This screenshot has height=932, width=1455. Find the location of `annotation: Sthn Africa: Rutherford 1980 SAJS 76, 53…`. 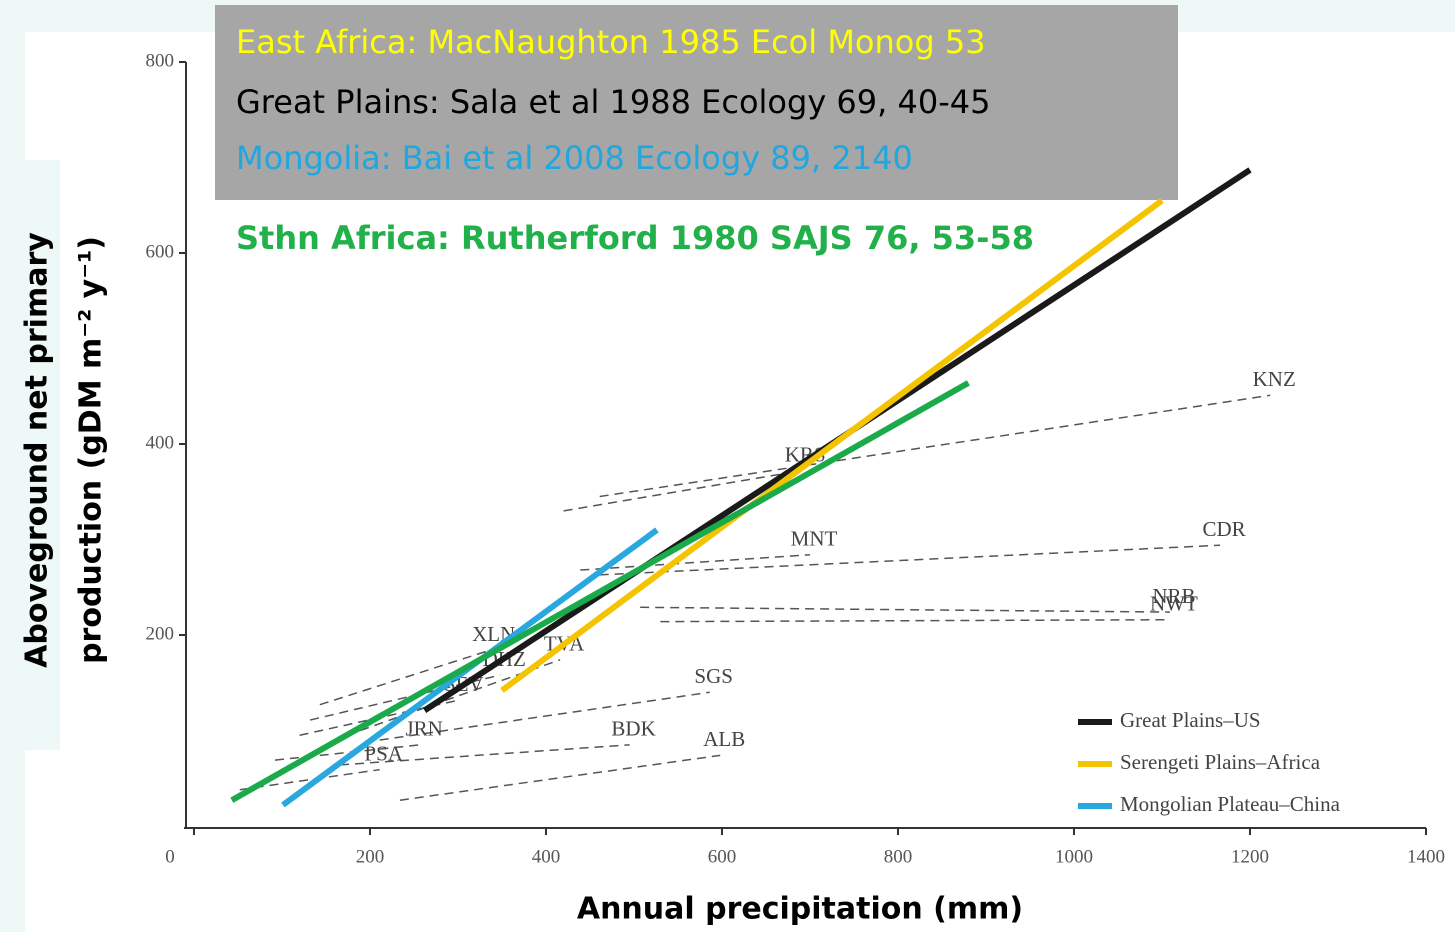

annotation: Sthn Africa: Rutherford 1980 SAJS 76, 53… is located at coordinates (635, 238).